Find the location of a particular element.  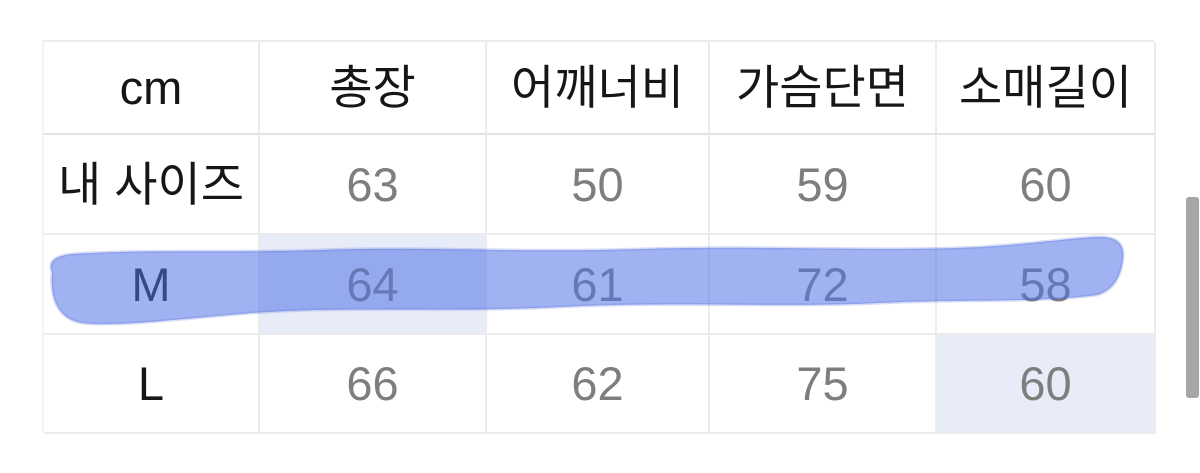

my-size-chest-width: 59 is located at coordinates (823, 185).